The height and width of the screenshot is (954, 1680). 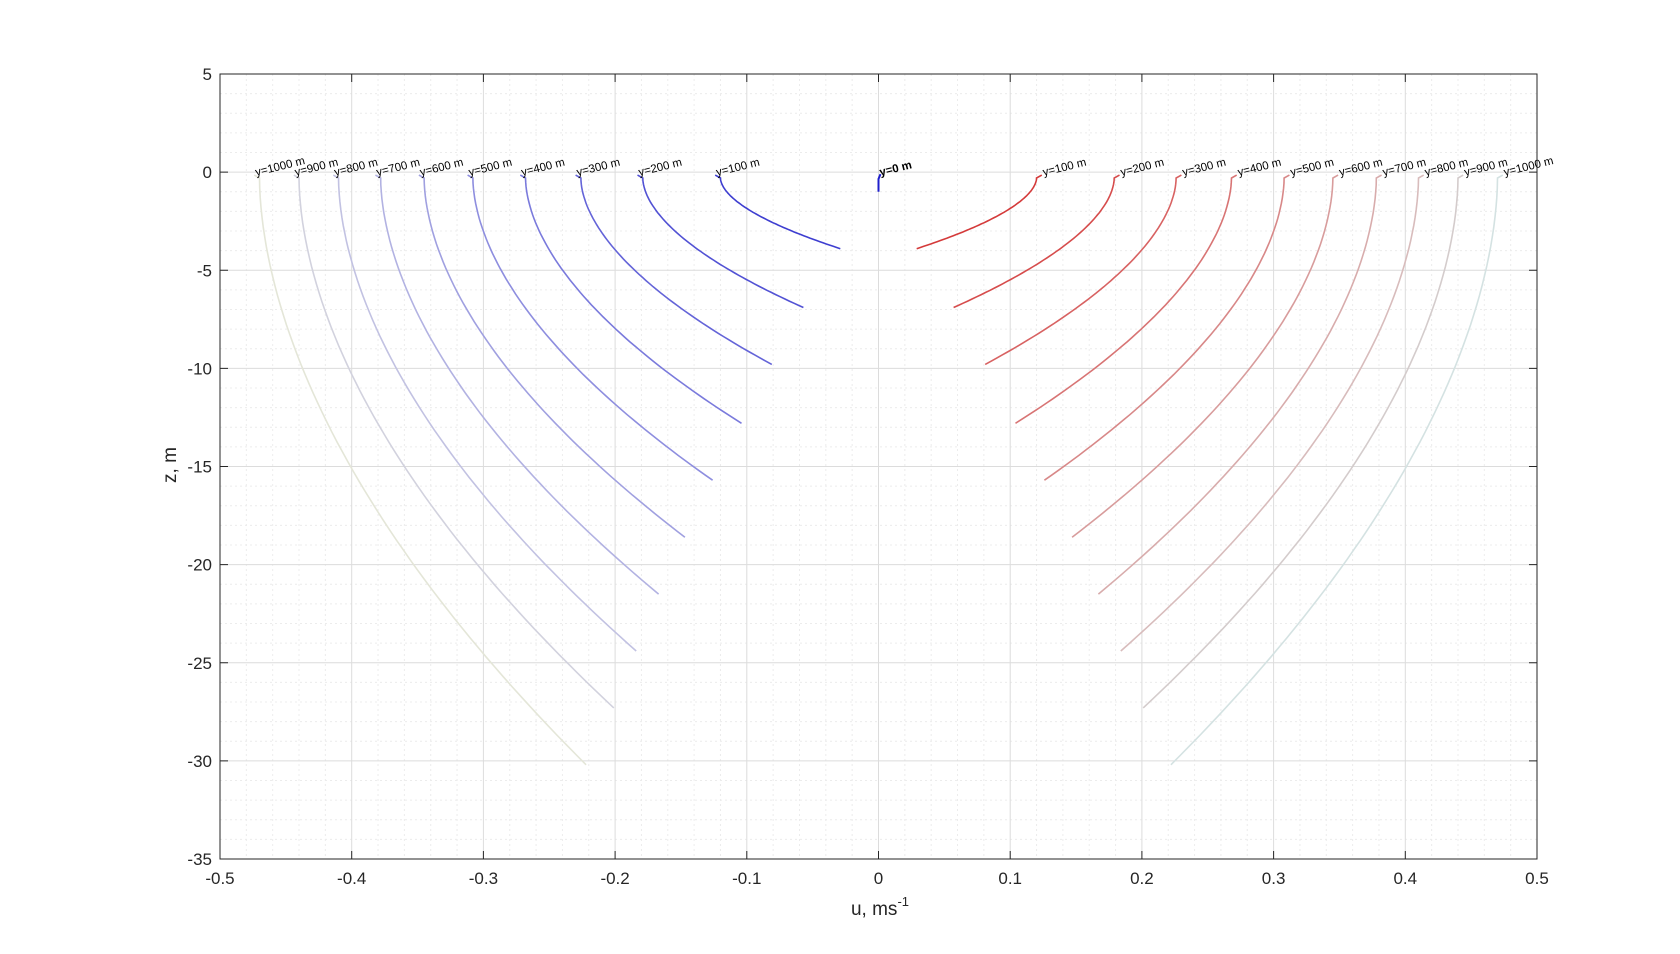 I want to click on y-tick-label: 5, so click(x=207, y=74).